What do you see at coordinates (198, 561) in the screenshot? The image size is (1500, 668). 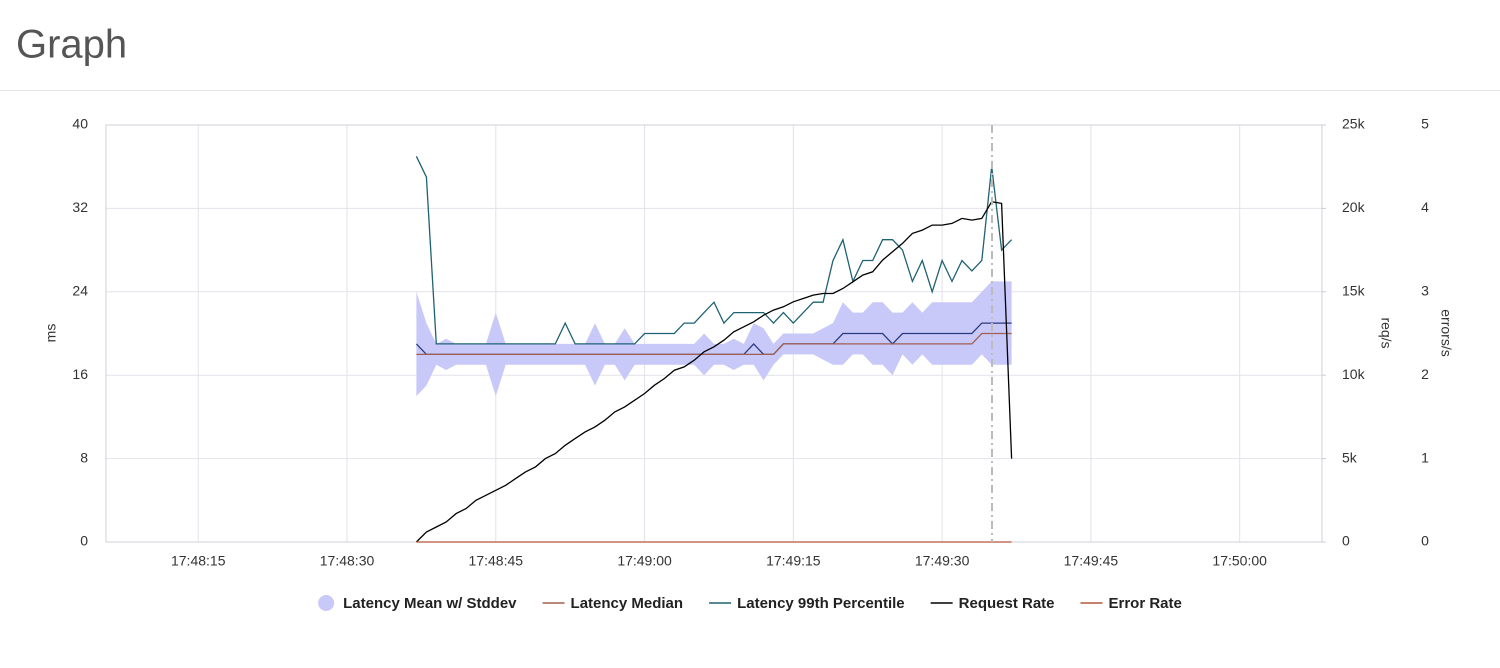 I see `x-tick-label: 17:48:15` at bounding box center [198, 561].